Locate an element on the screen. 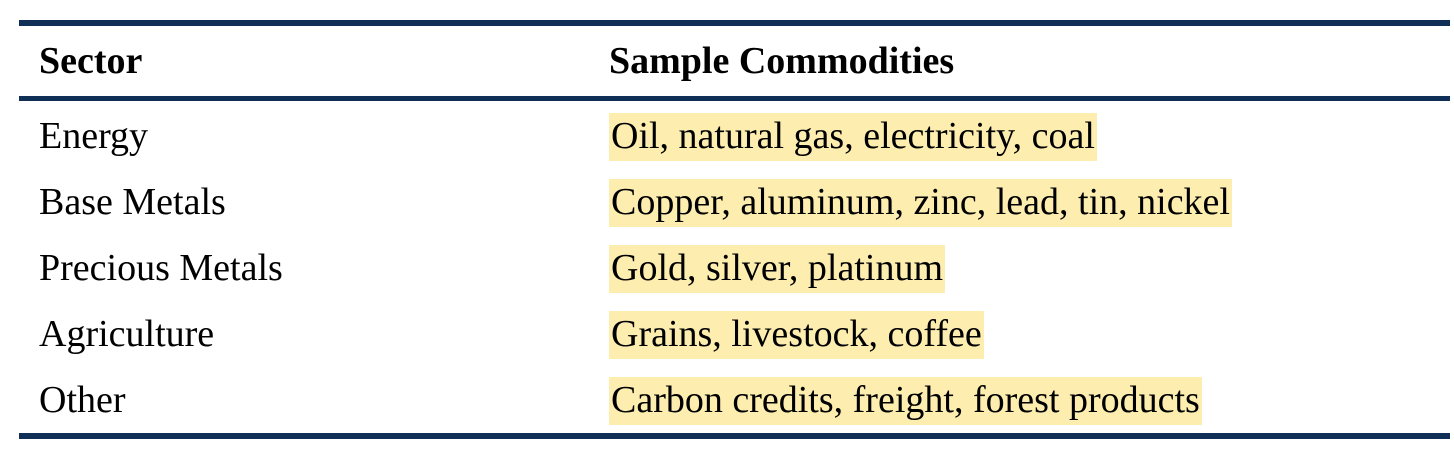 This screenshot has height=472, width=1454. highlighted-text: Oil, natural gas, electricity, coal is located at coordinates (853, 137).